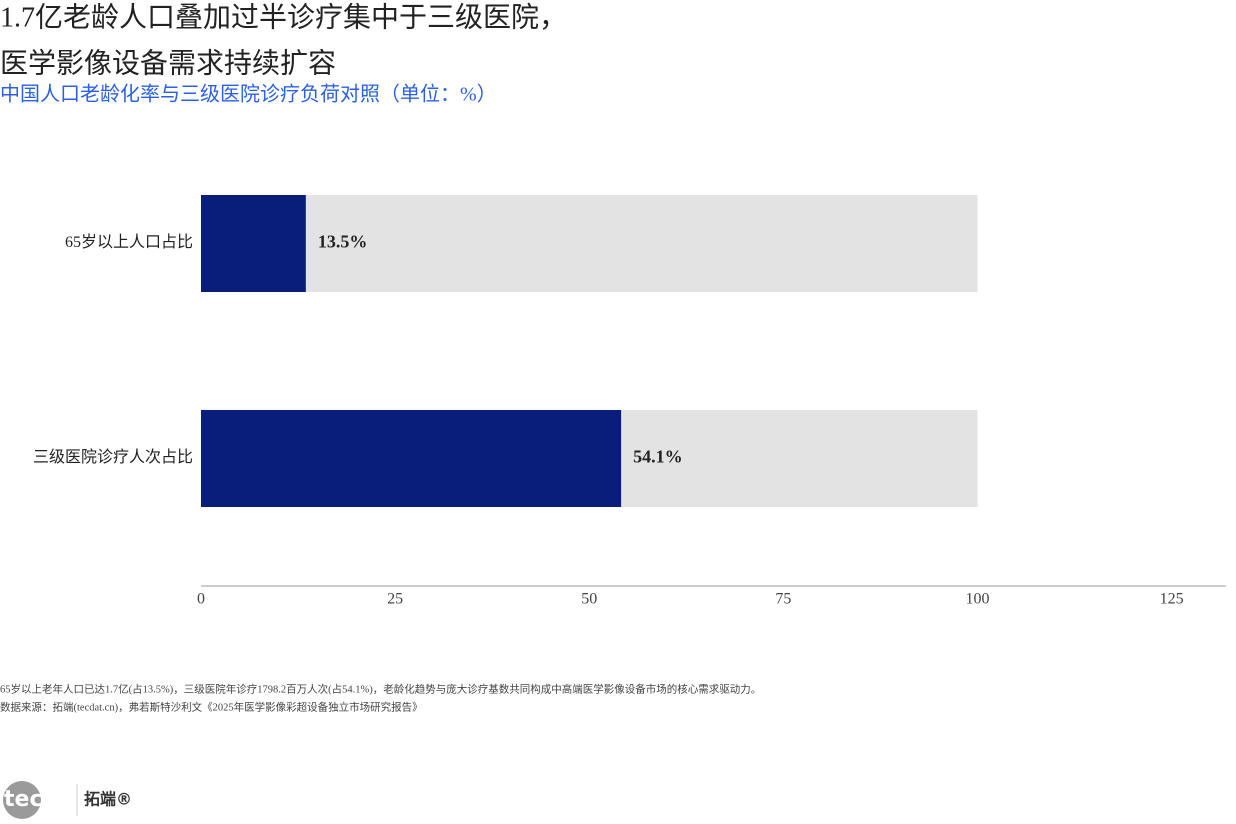  I want to click on y-tick-label: 65岁以上人口占比, so click(129, 242).